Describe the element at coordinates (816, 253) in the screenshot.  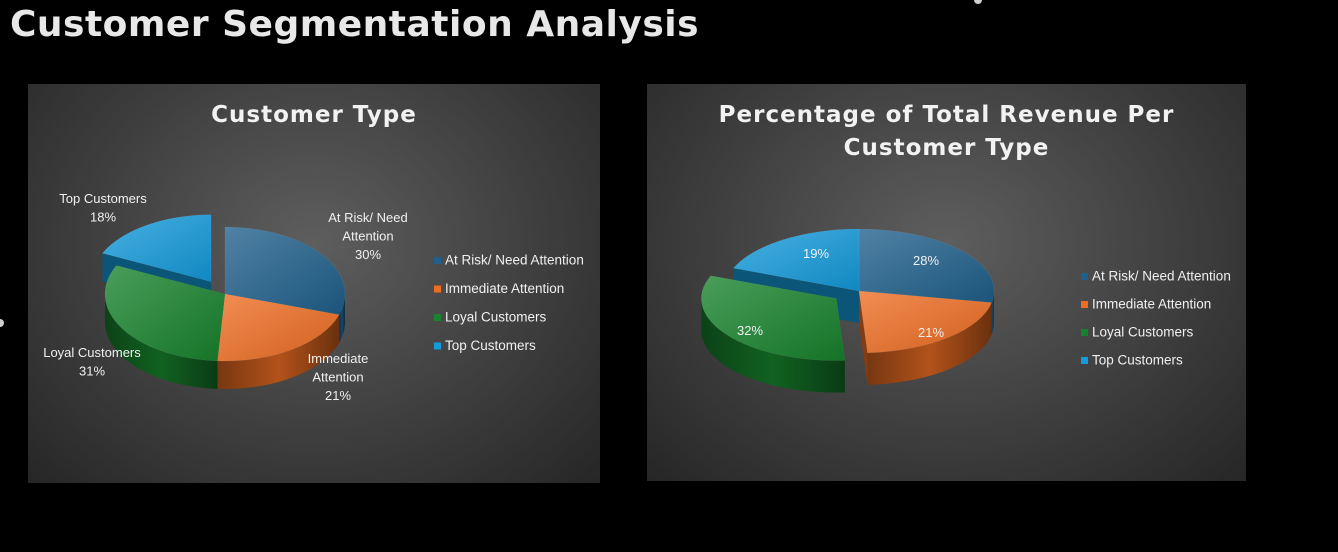
I see `data-label-top-customers: 19%` at that location.